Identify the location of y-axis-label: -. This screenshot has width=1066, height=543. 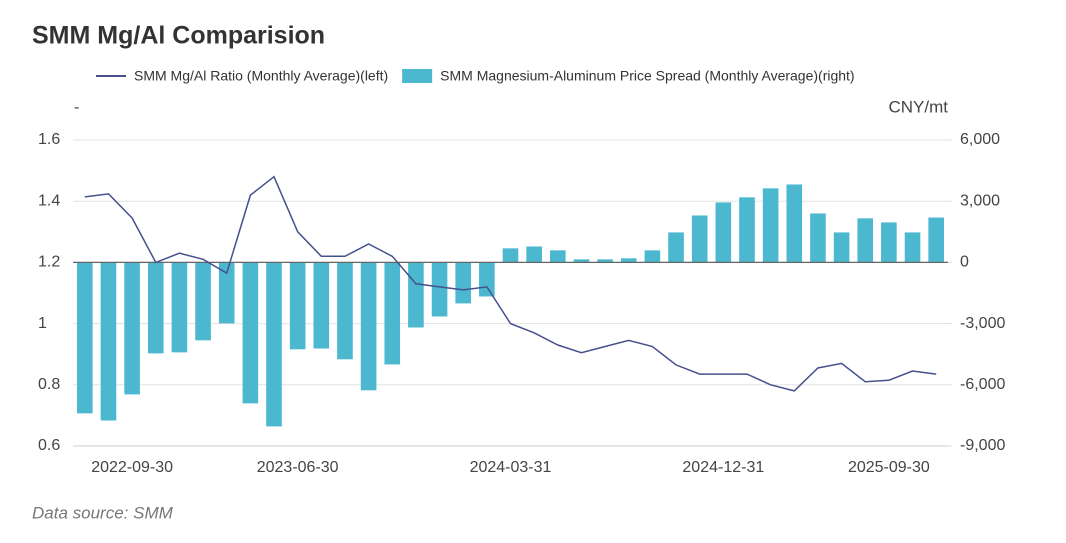
(76, 107).